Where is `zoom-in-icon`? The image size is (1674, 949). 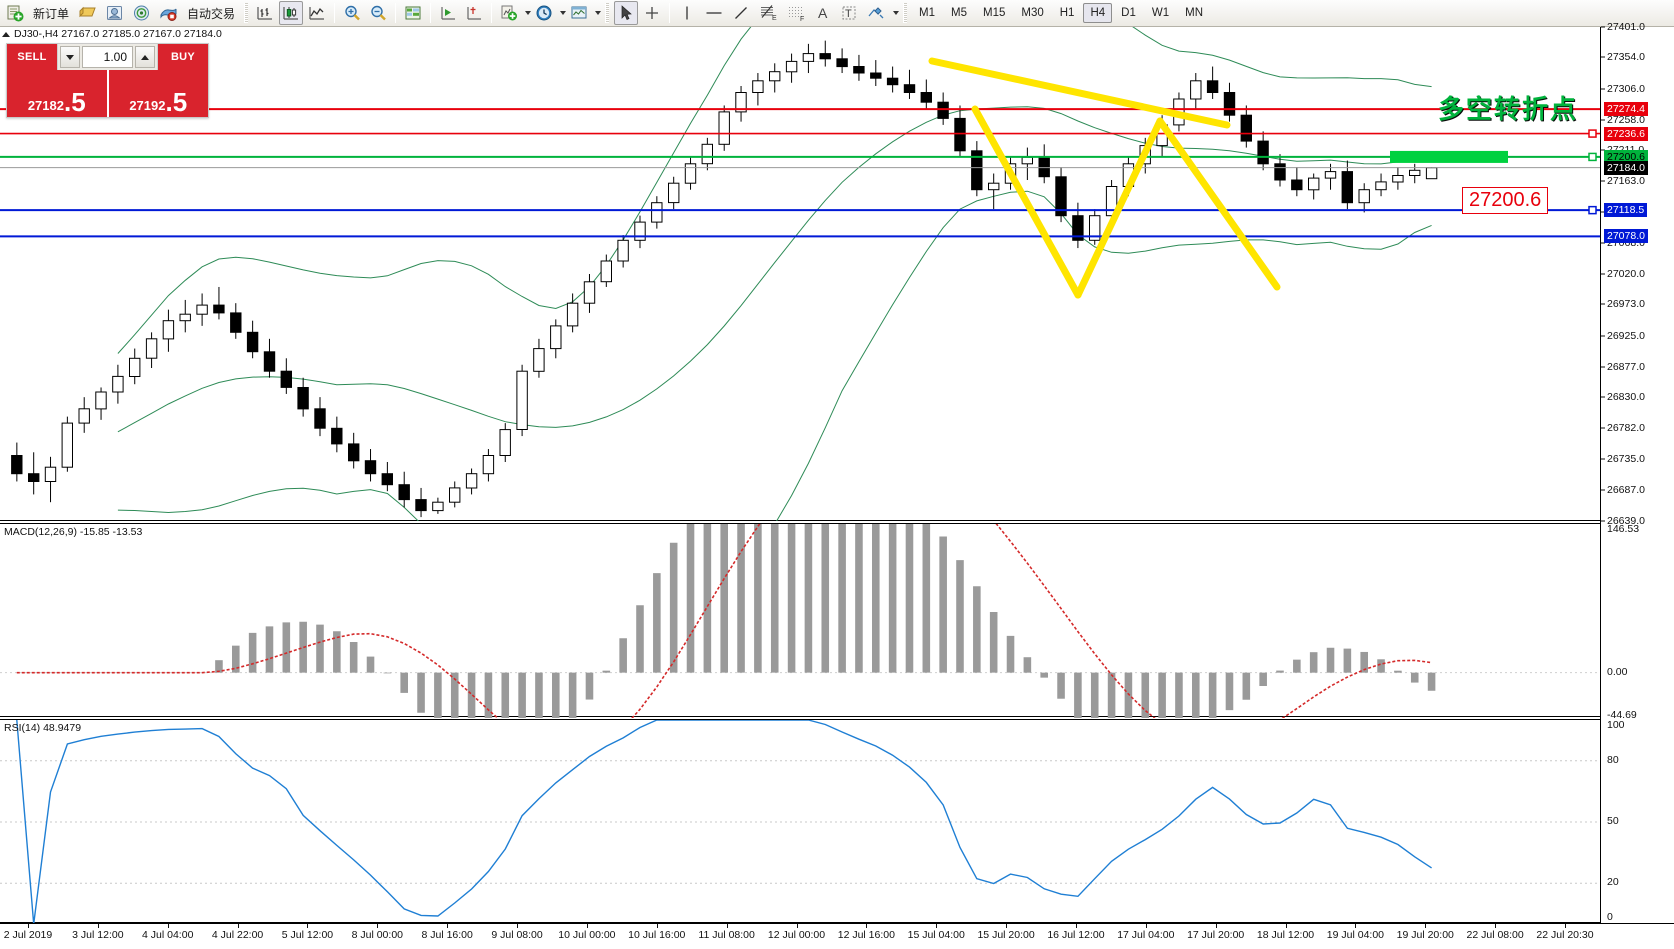
zoom-in-icon is located at coordinates (352, 13).